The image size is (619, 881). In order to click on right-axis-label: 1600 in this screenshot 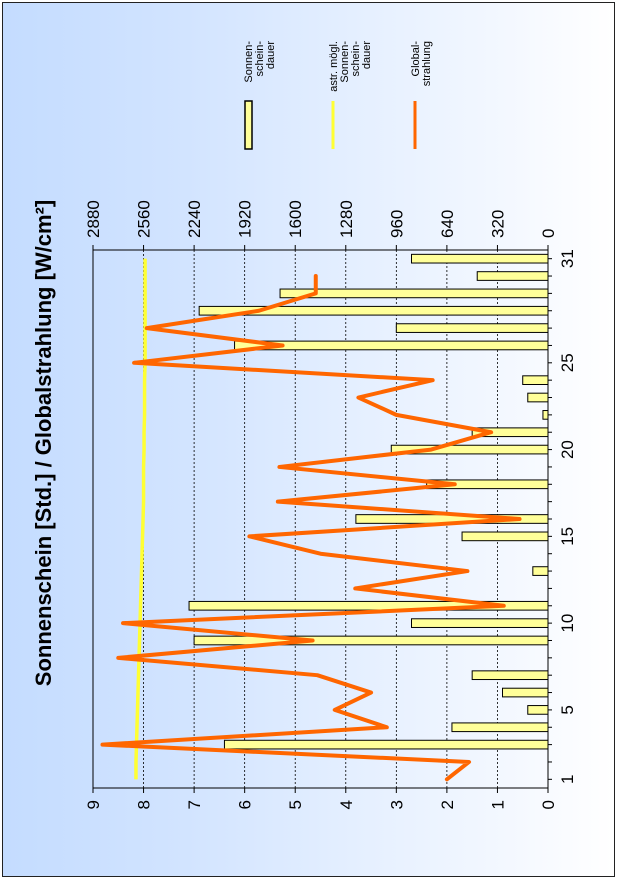, I will do `click(295, 219)`.